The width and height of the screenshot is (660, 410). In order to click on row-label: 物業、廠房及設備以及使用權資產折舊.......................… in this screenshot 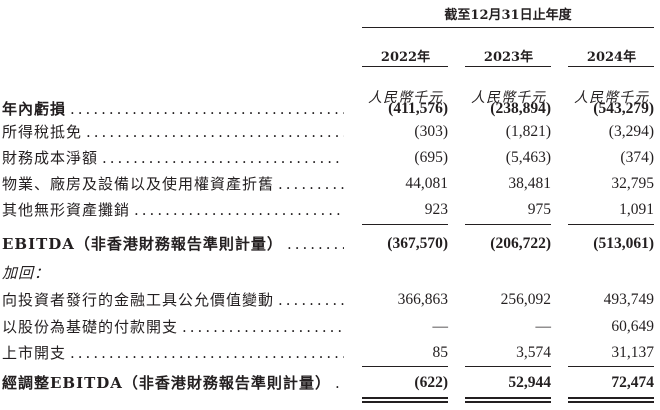, I will do `click(173, 184)`.